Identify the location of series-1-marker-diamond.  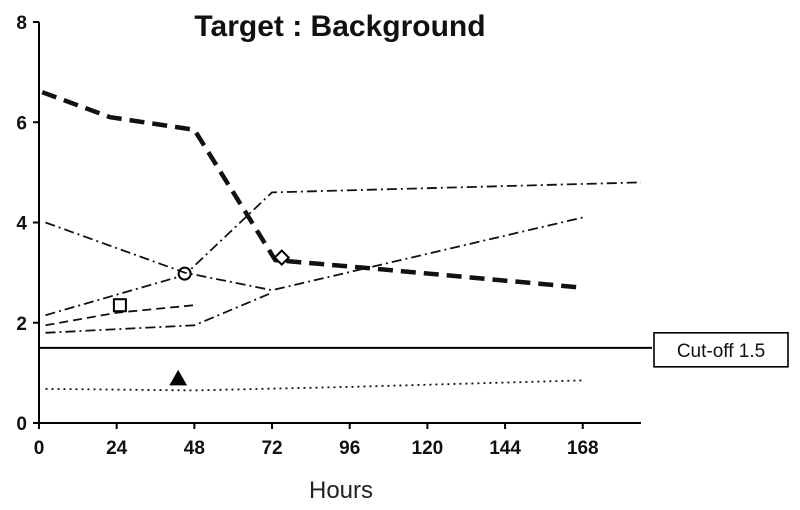
(282, 258).